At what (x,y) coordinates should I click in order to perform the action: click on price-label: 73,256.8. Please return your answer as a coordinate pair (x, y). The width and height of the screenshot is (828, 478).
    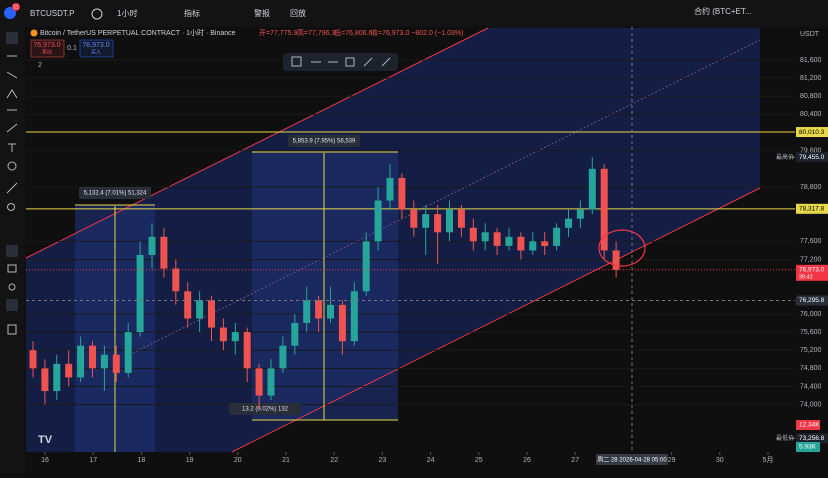
    Looking at the image, I should click on (812, 438).